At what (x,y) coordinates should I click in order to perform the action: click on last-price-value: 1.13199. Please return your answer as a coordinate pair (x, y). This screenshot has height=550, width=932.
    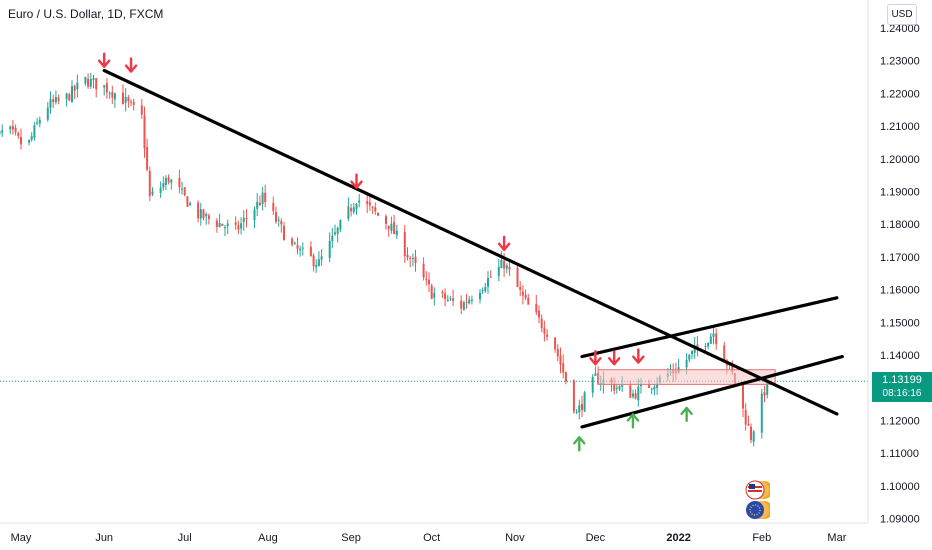
    Looking at the image, I should click on (902, 380).